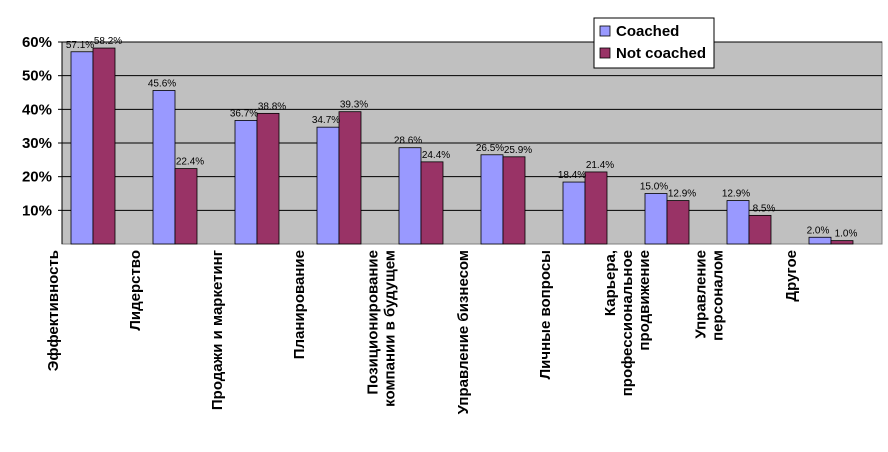  Describe the element at coordinates (37, 143) in the screenshot. I see `y-tick-label: 30%` at that location.